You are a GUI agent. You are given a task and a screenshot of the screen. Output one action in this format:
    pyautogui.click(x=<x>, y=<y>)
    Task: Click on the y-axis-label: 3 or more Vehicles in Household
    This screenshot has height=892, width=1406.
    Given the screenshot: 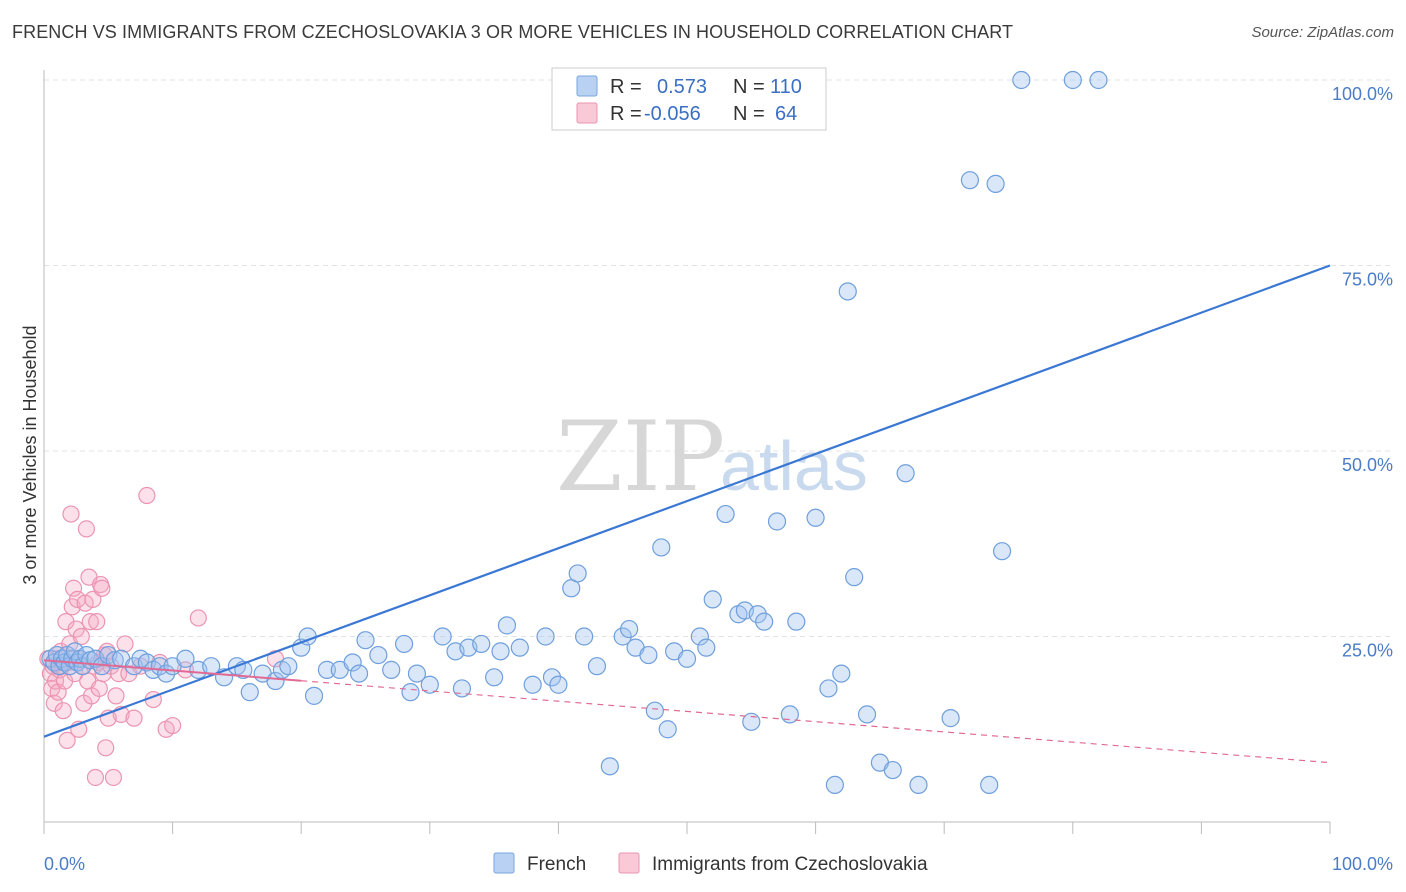 What is the action you would take?
    pyautogui.click(x=30, y=454)
    